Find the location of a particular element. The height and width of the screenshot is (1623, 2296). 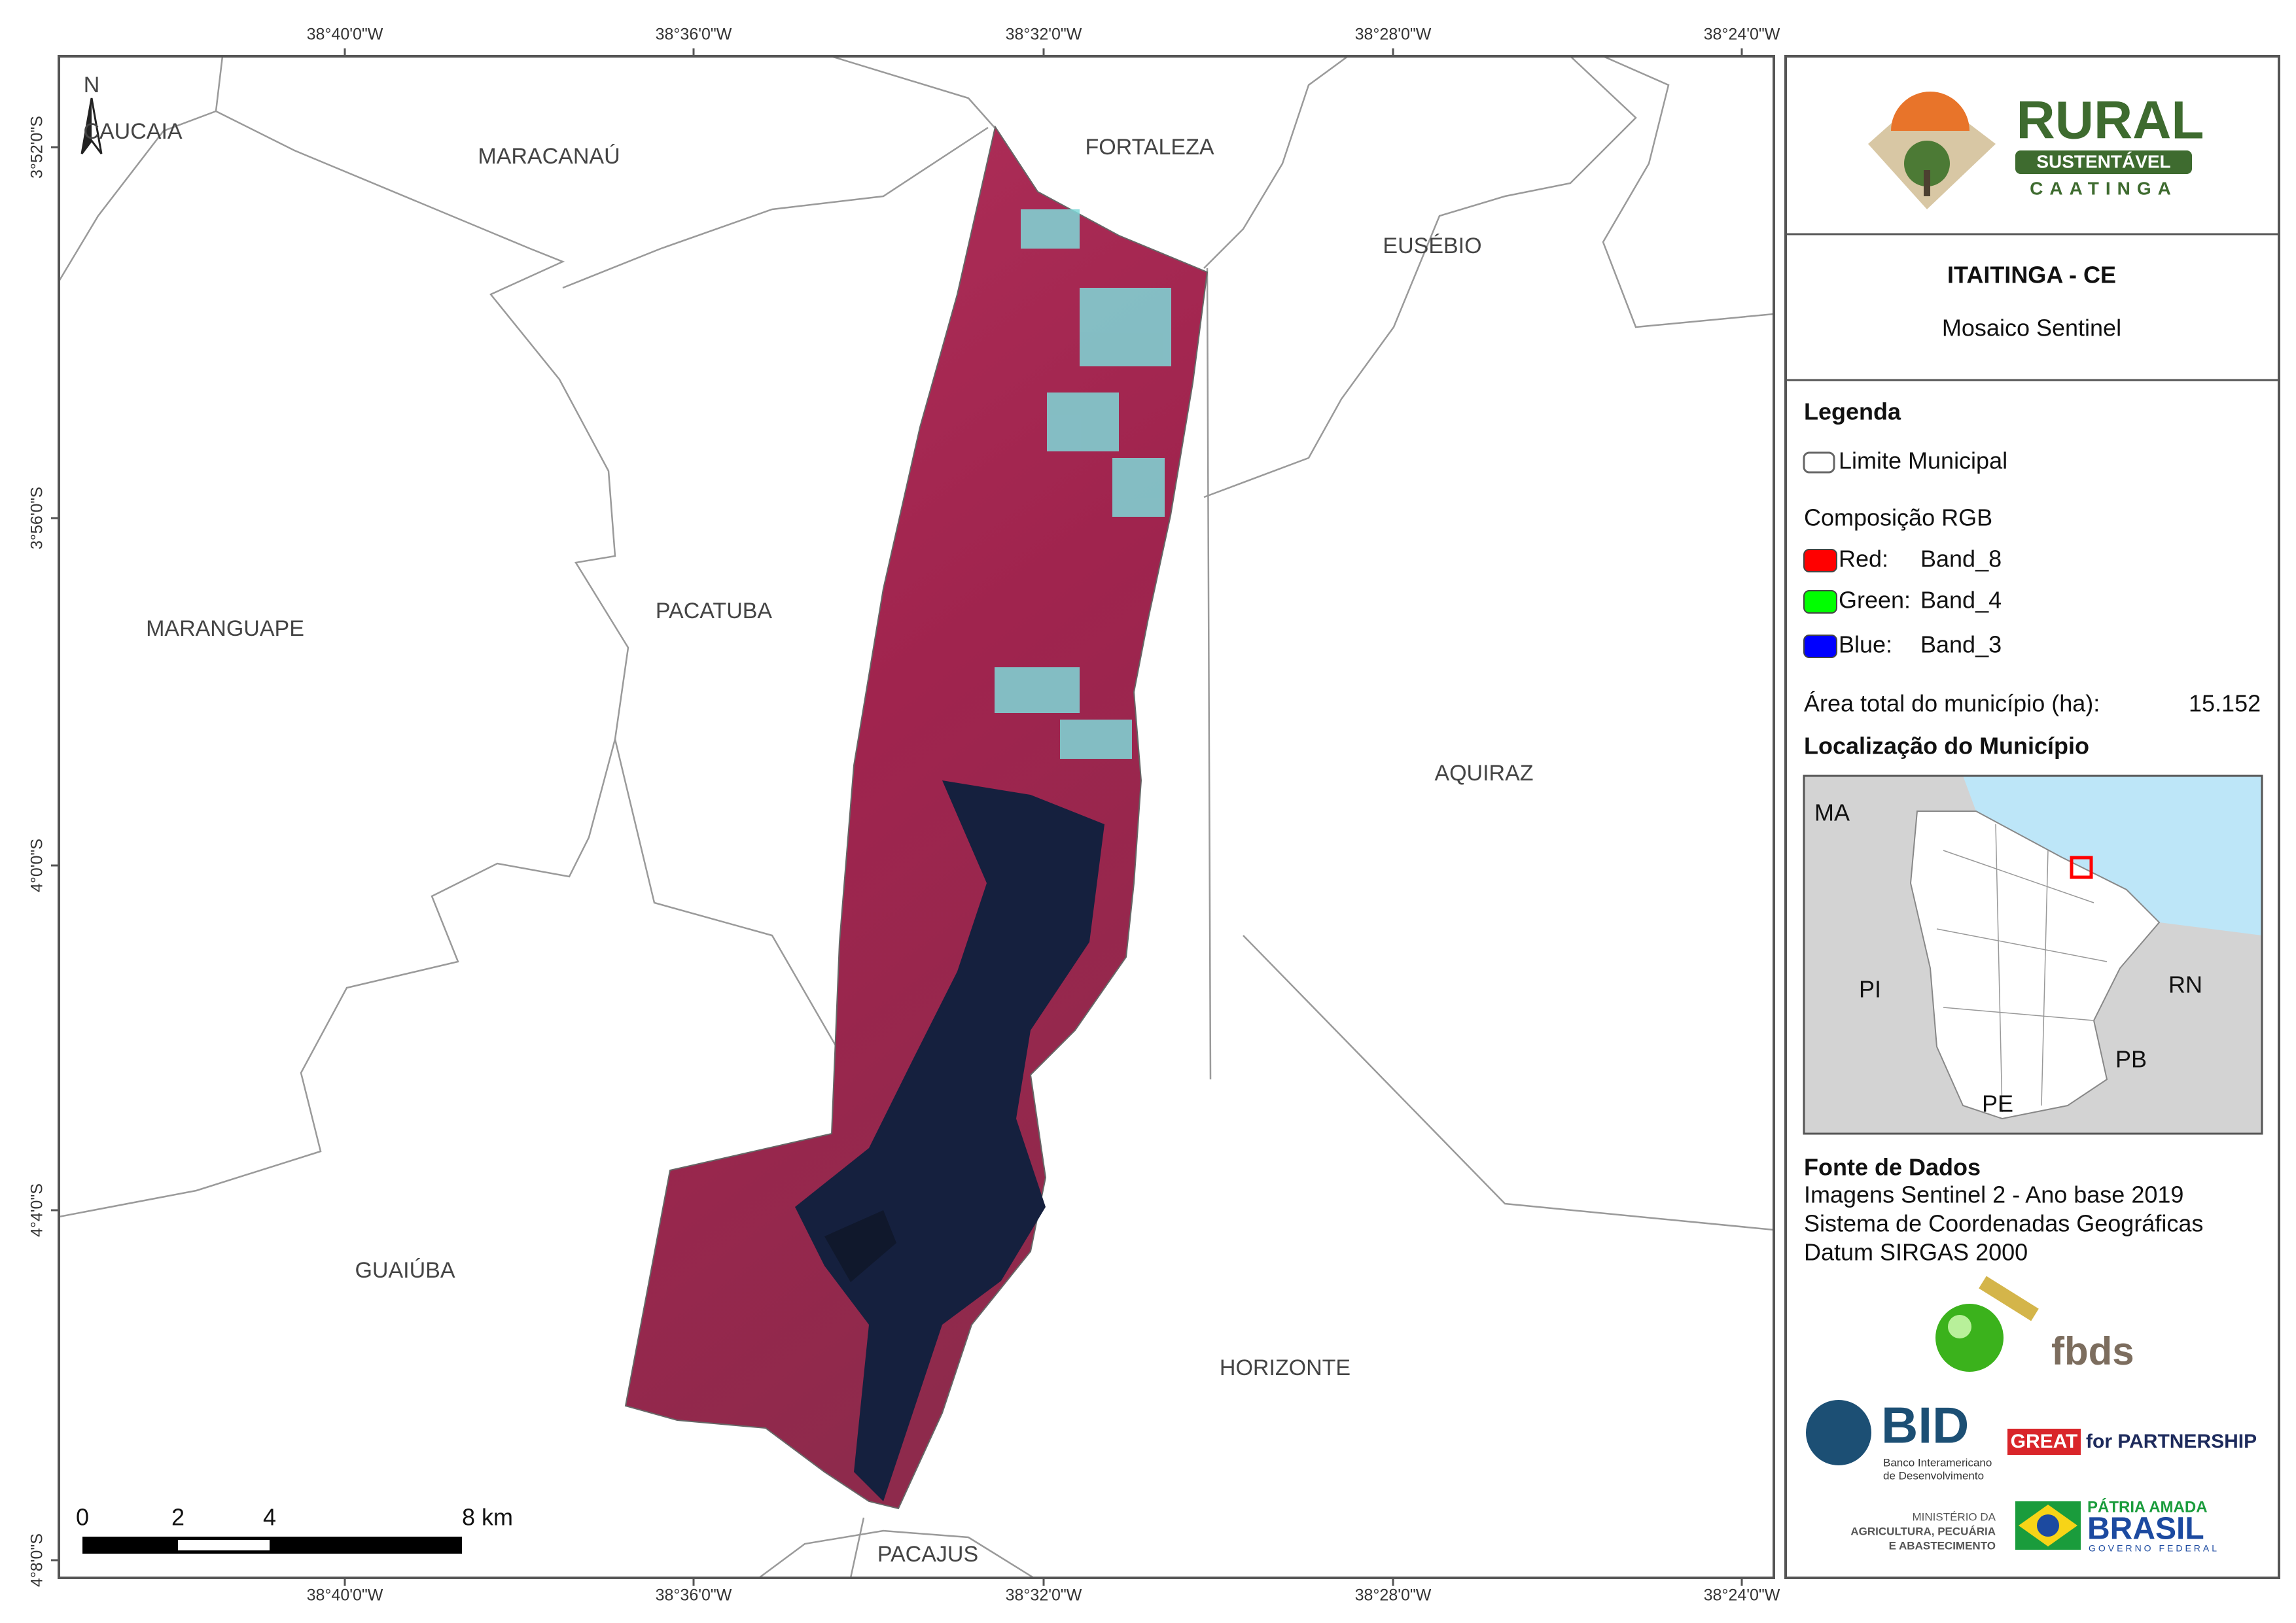

urban-areas is located at coordinates (1083, 484).